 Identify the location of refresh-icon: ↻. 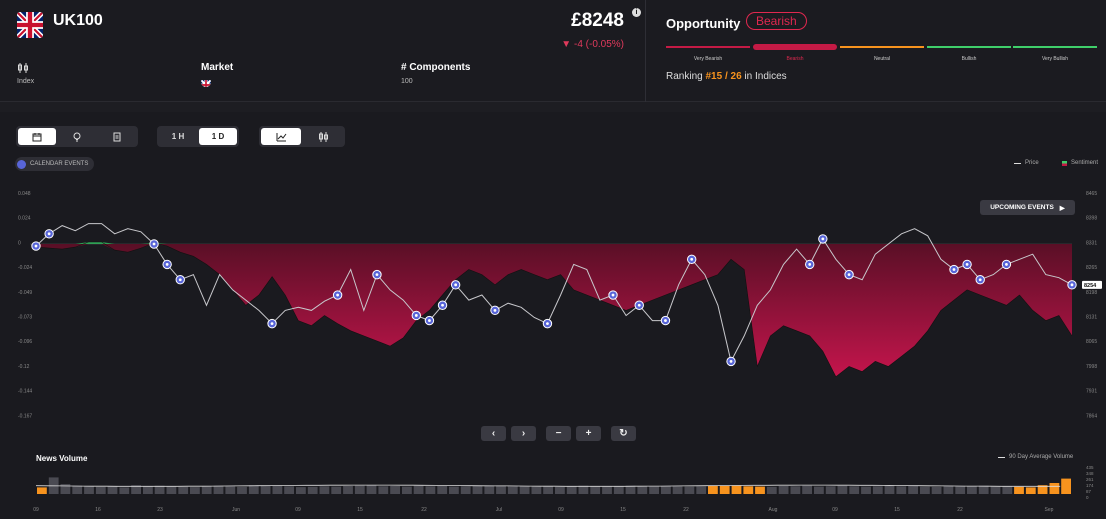
(623, 433).